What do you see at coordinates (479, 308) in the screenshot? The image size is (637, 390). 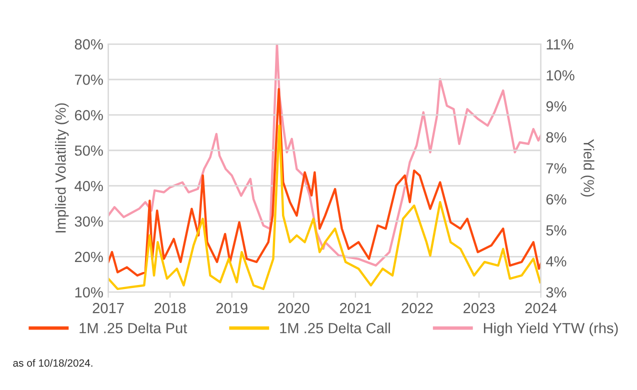 I see `x-tick-label: 2023` at bounding box center [479, 308].